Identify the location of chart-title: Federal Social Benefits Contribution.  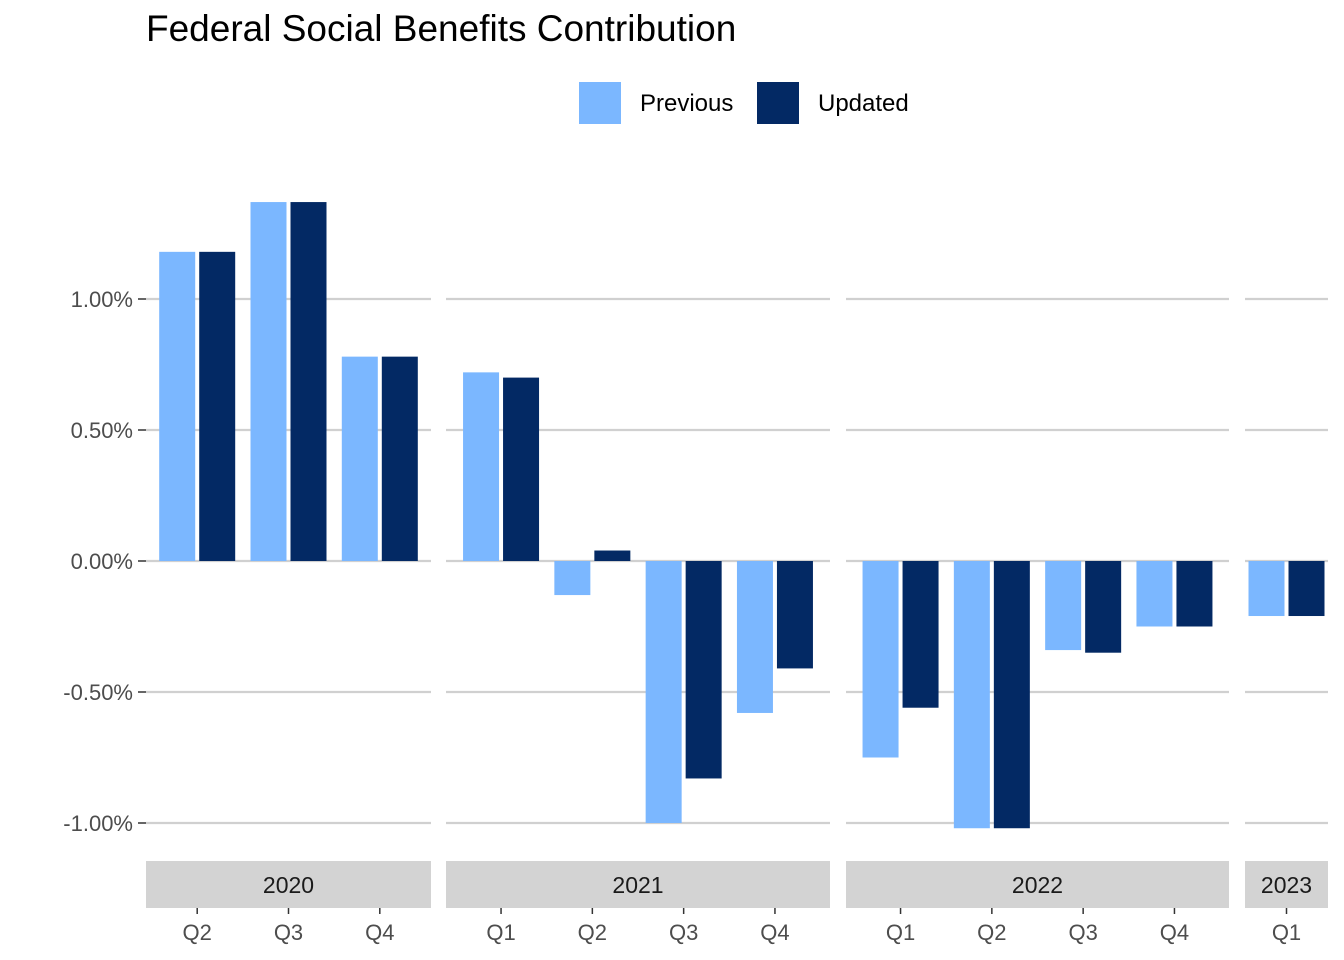
(441, 28).